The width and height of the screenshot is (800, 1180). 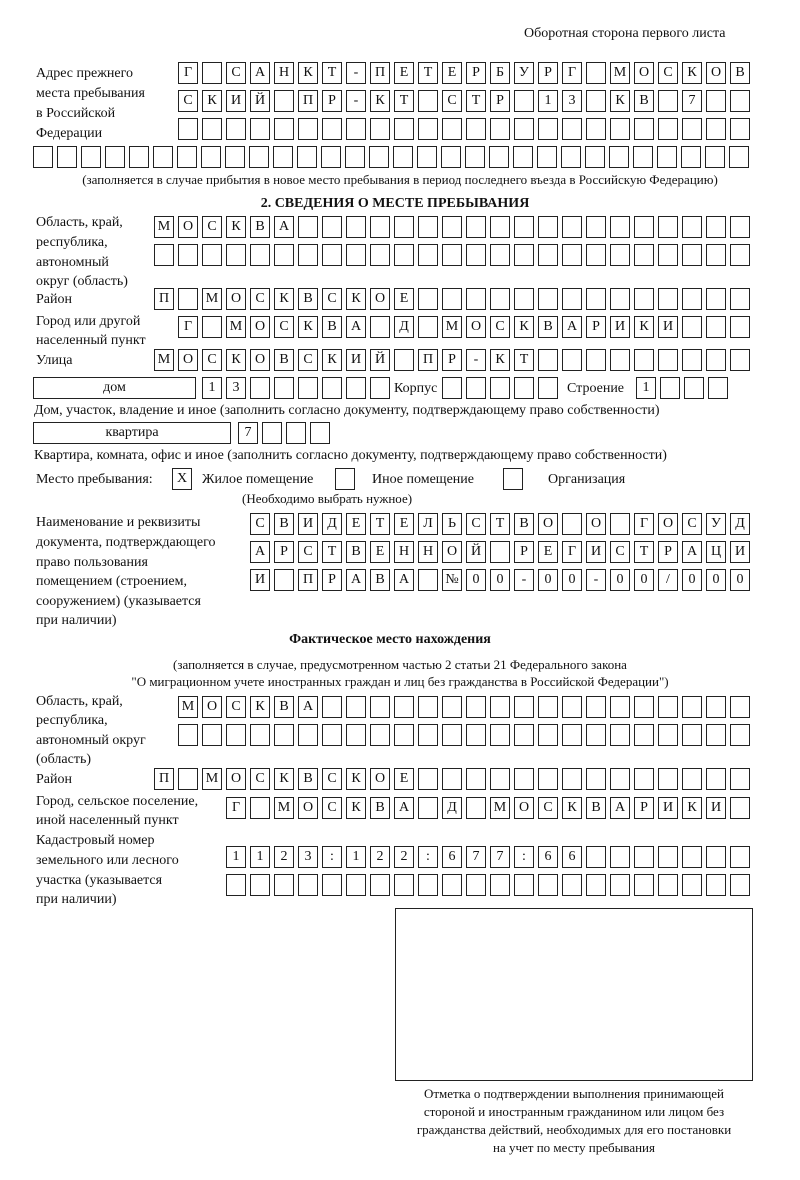 I want to click on char-cell: 6, so click(x=572, y=857).